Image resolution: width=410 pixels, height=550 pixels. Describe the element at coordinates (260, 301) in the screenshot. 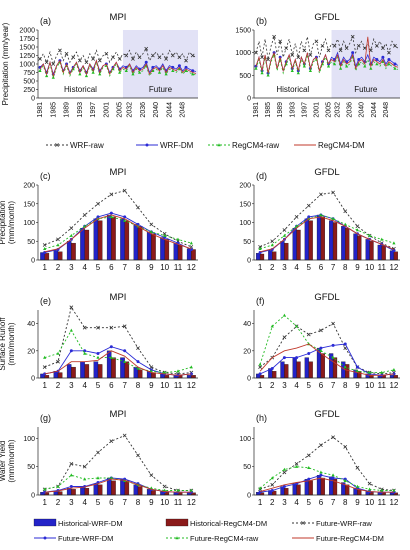

I see `panel-label: (f)` at that location.